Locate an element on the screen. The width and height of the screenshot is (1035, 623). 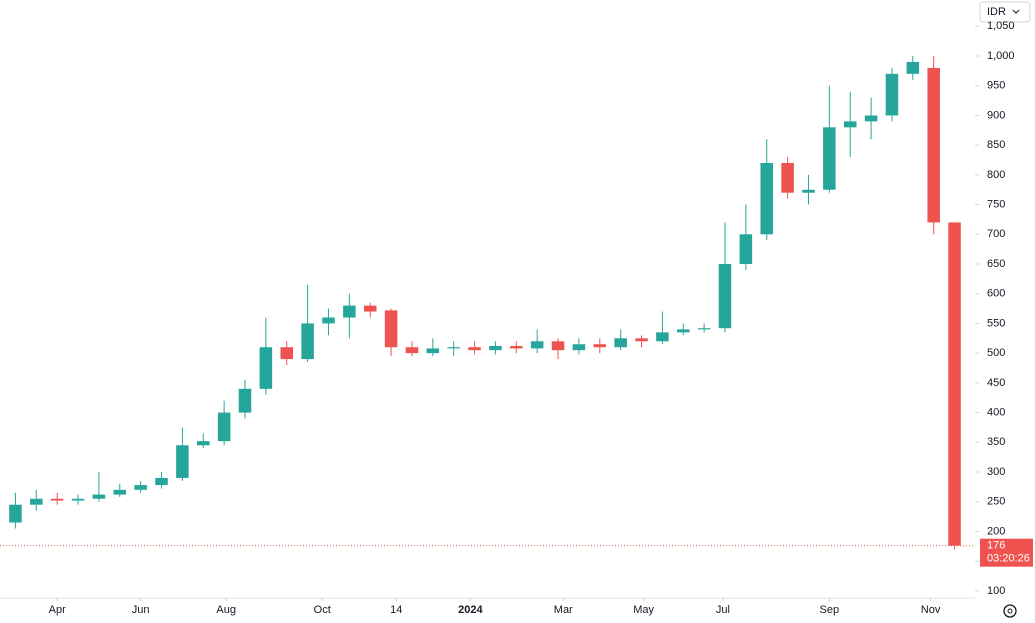
currency-label: IDR is located at coordinates (996, 12).